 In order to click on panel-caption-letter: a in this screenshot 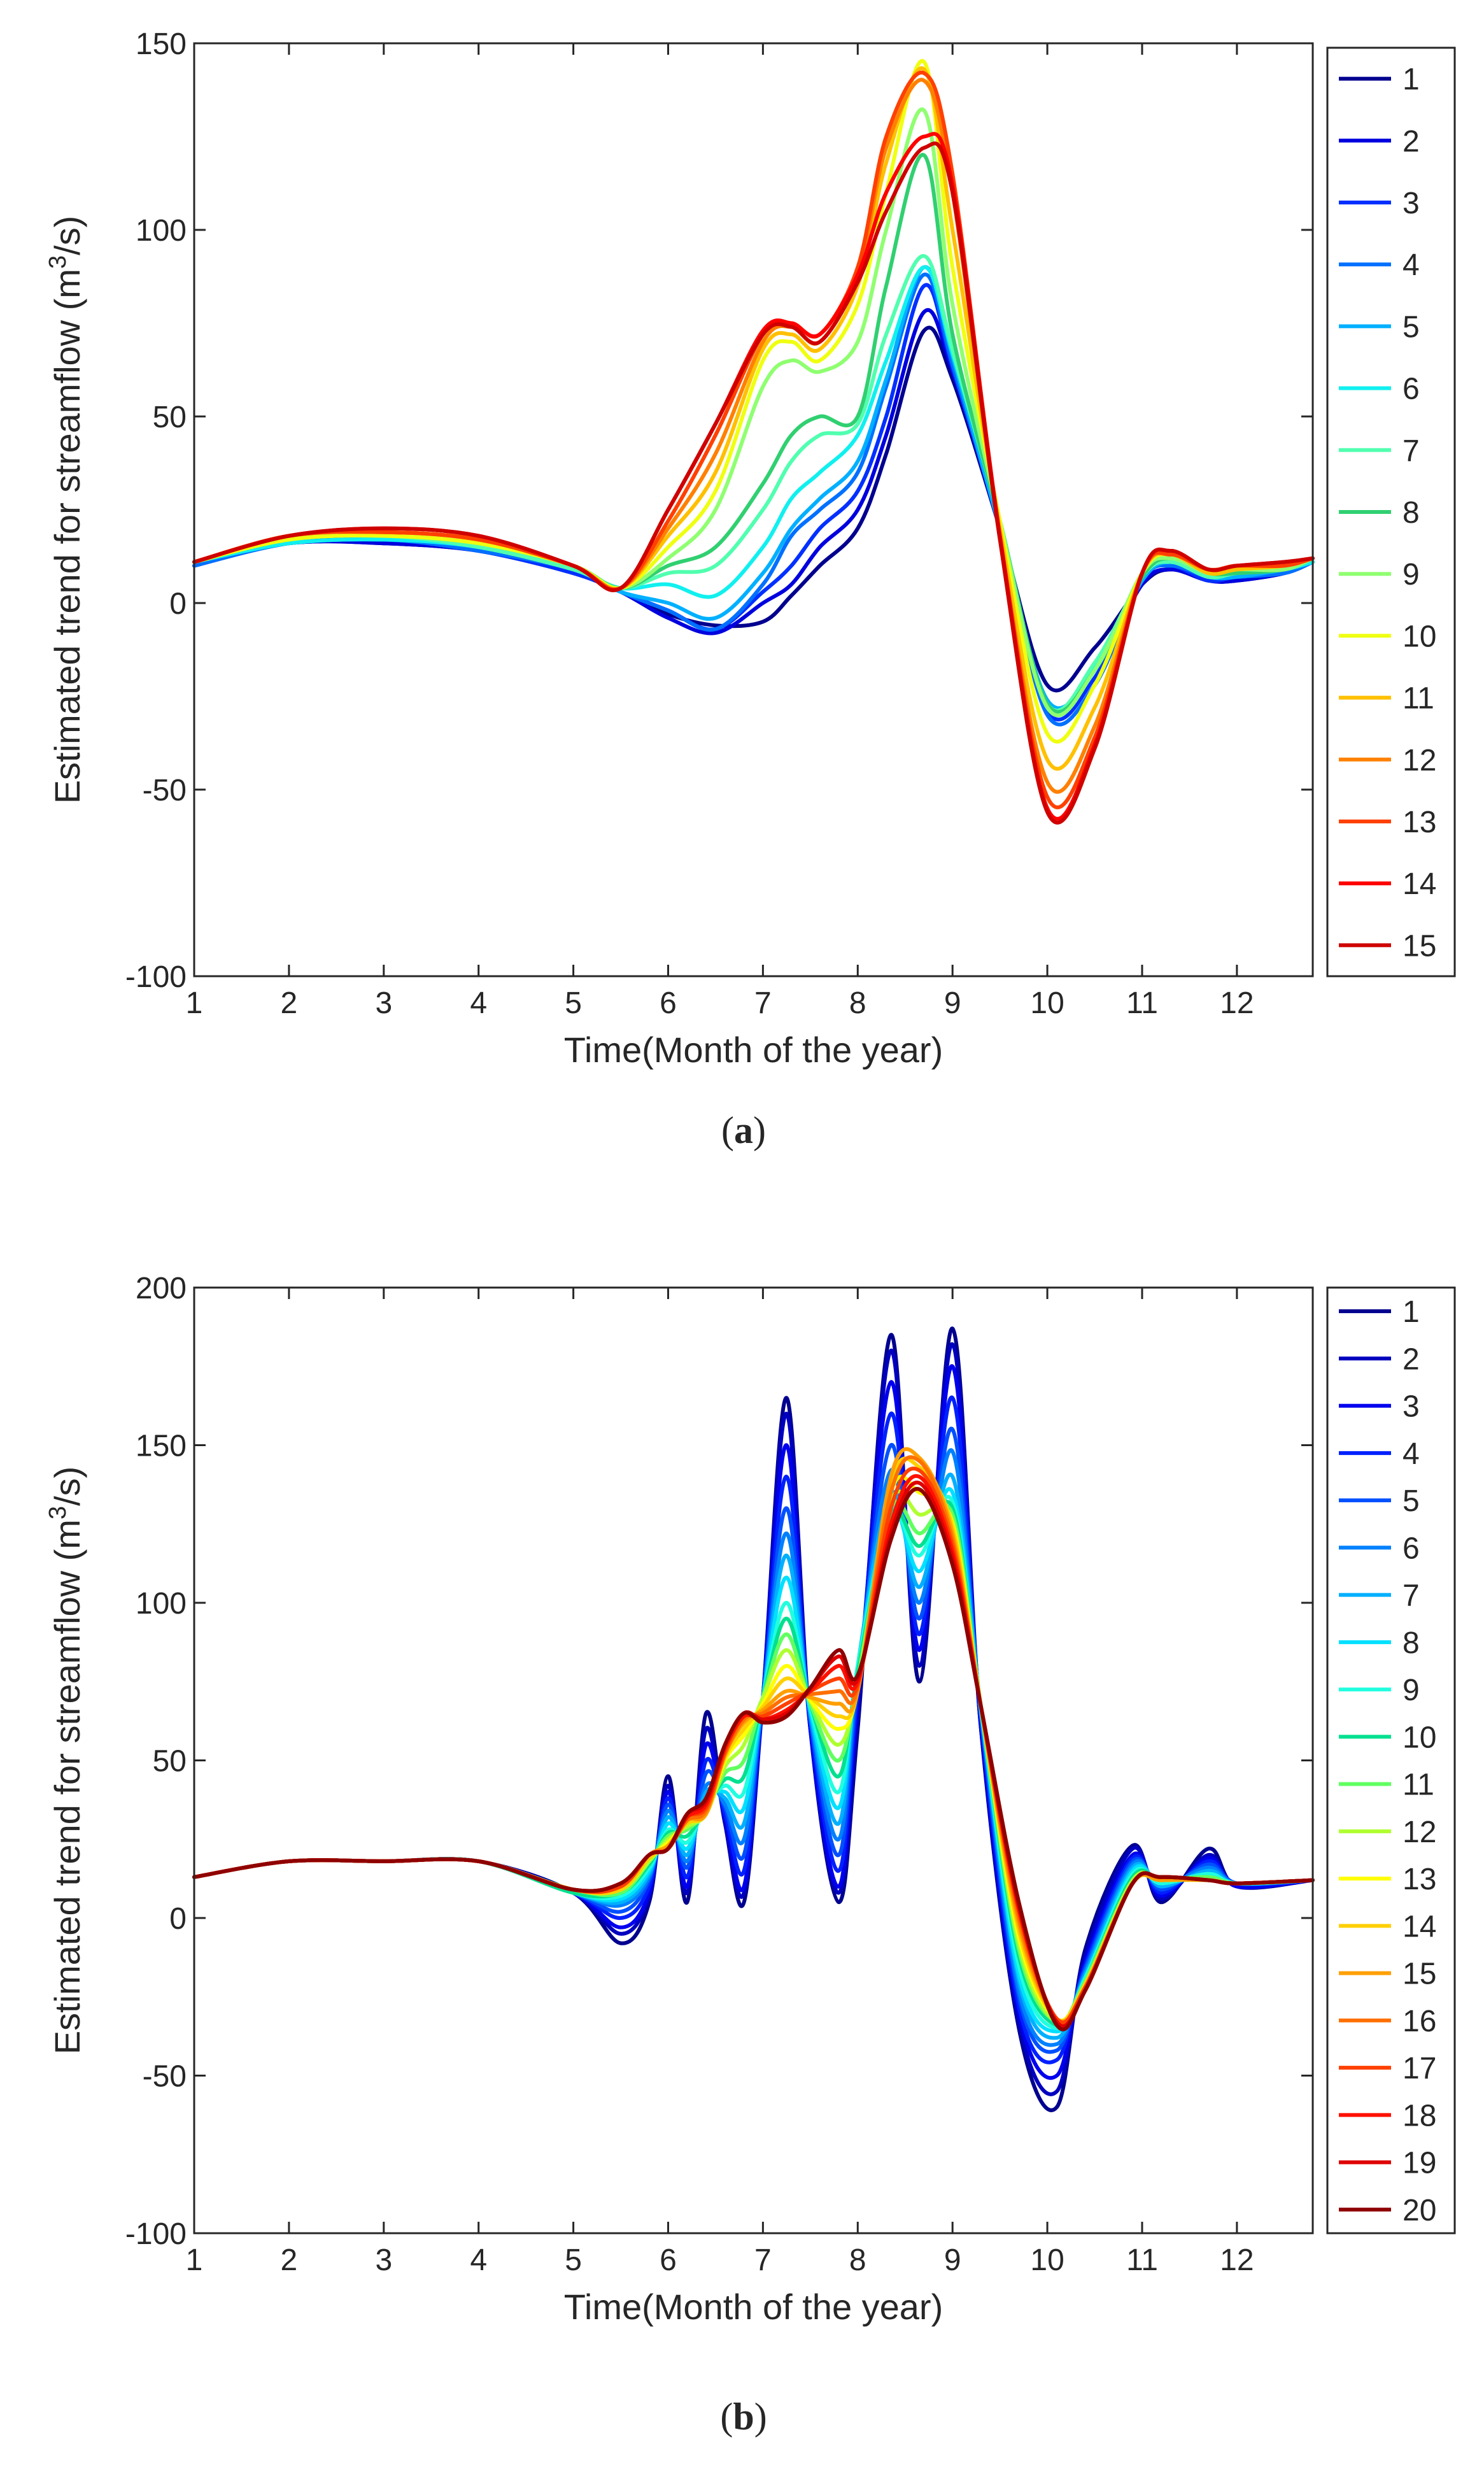, I will do `click(743, 1130)`.